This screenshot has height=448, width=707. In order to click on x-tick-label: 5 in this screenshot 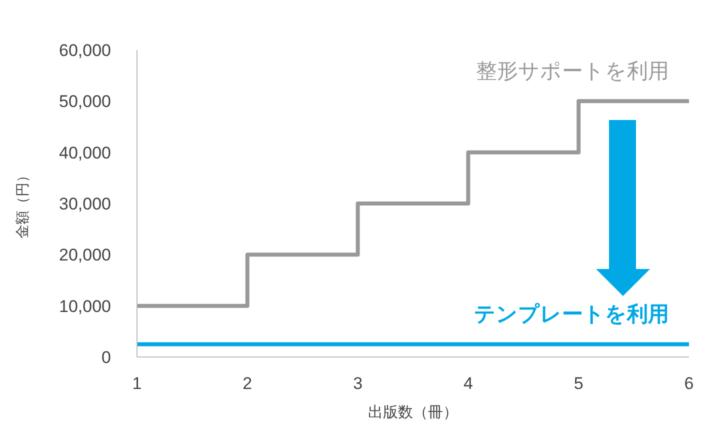, I will do `click(579, 384)`.